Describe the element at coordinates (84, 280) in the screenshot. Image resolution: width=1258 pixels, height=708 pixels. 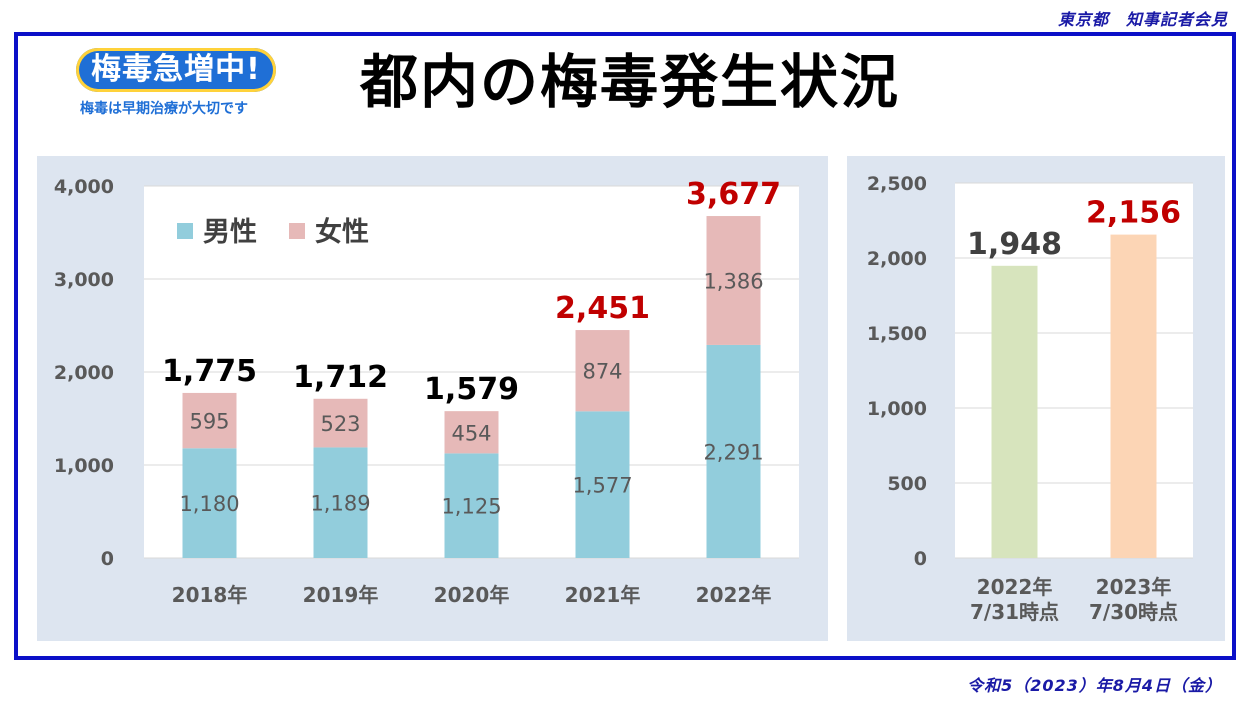
I see `y-tick-label: 3,000` at that location.